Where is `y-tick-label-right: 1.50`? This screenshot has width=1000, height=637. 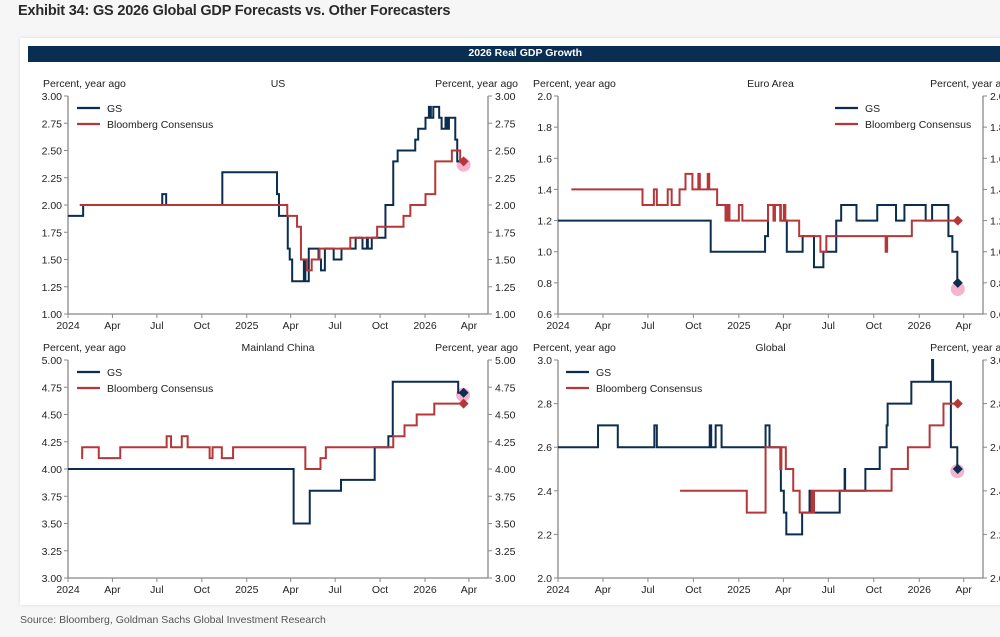
y-tick-label-right: 1.50 is located at coordinates (505, 261).